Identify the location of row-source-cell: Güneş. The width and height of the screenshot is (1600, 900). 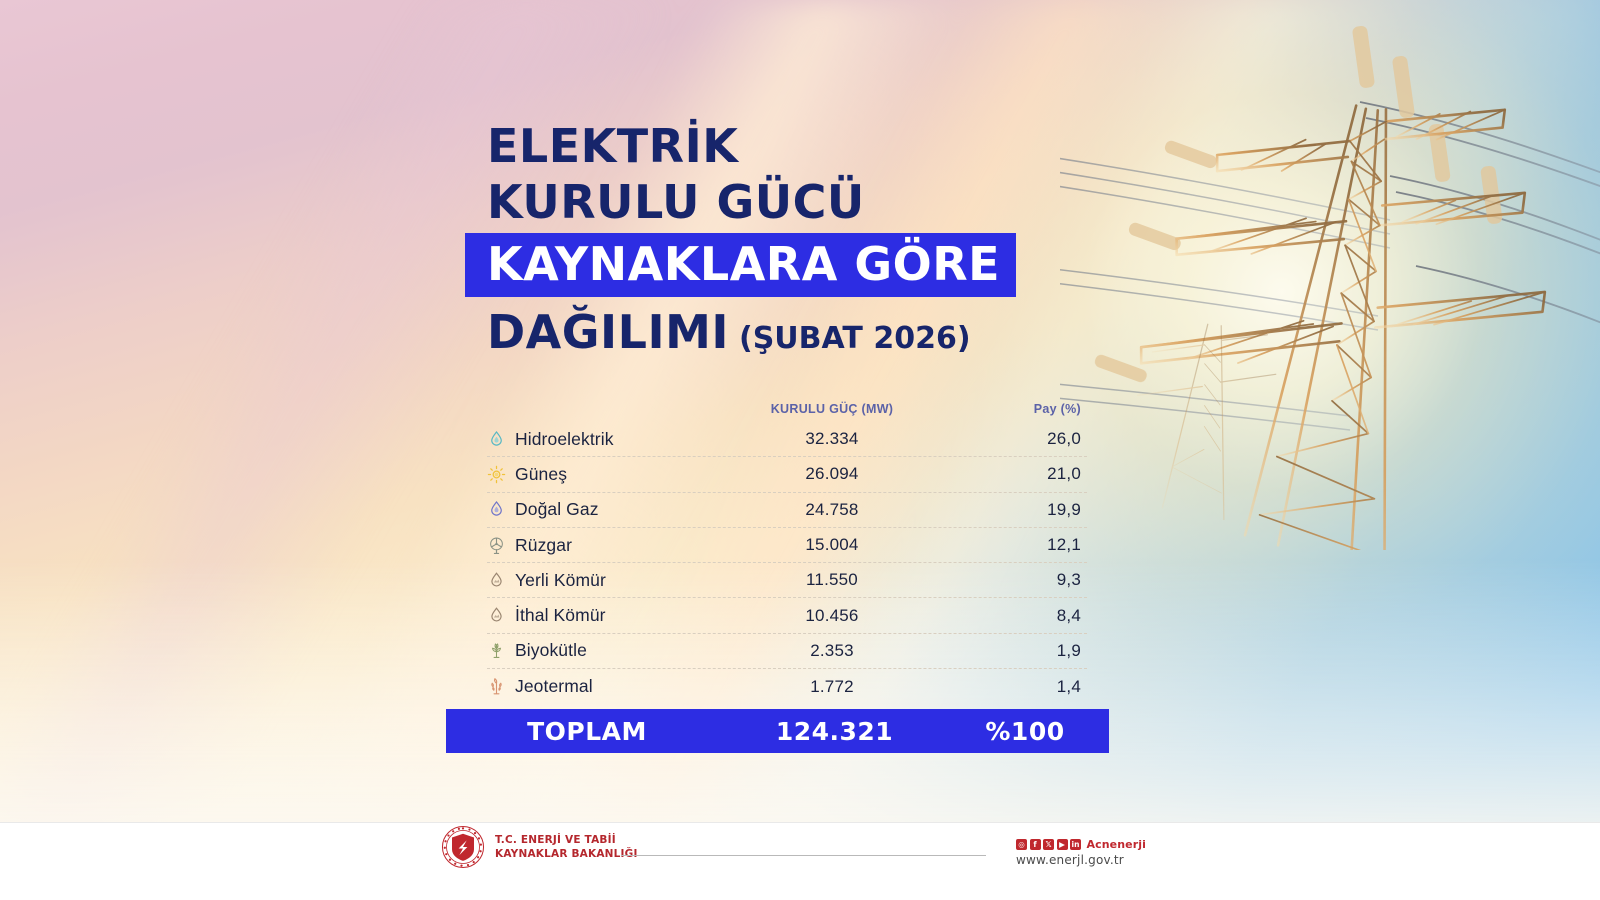
(607, 474).